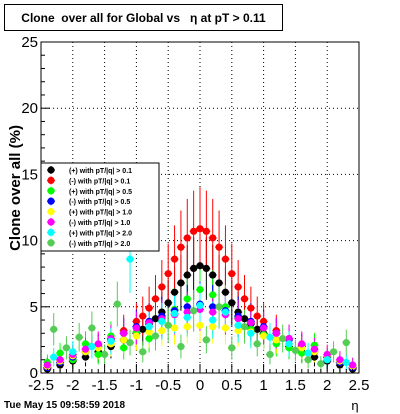 The image size is (400, 414). I want to click on legend-entry-label: (+) with pT/|q| > 1.0, so click(100, 213).